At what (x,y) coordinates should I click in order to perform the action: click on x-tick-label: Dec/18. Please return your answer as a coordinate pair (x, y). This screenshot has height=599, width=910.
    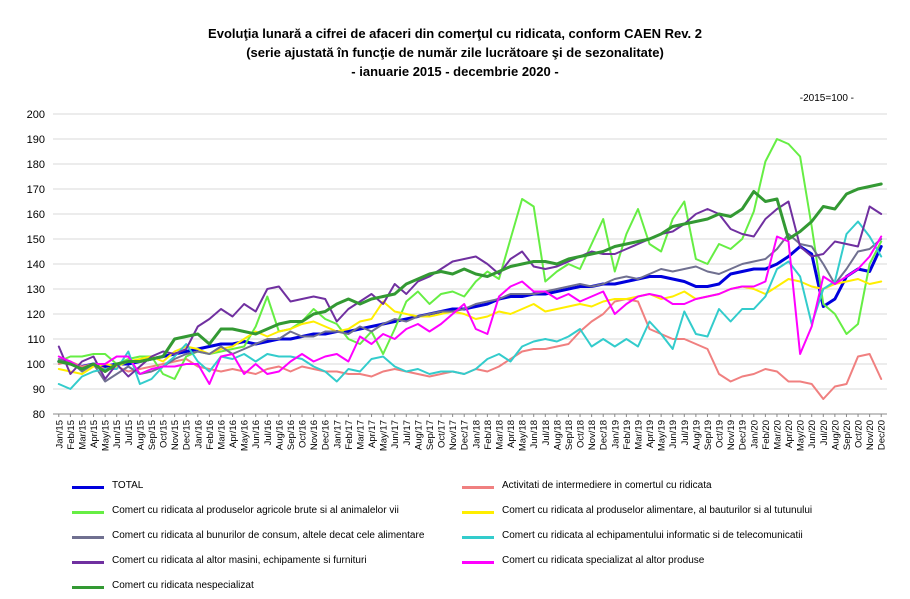
    Looking at the image, I should click on (604, 435).